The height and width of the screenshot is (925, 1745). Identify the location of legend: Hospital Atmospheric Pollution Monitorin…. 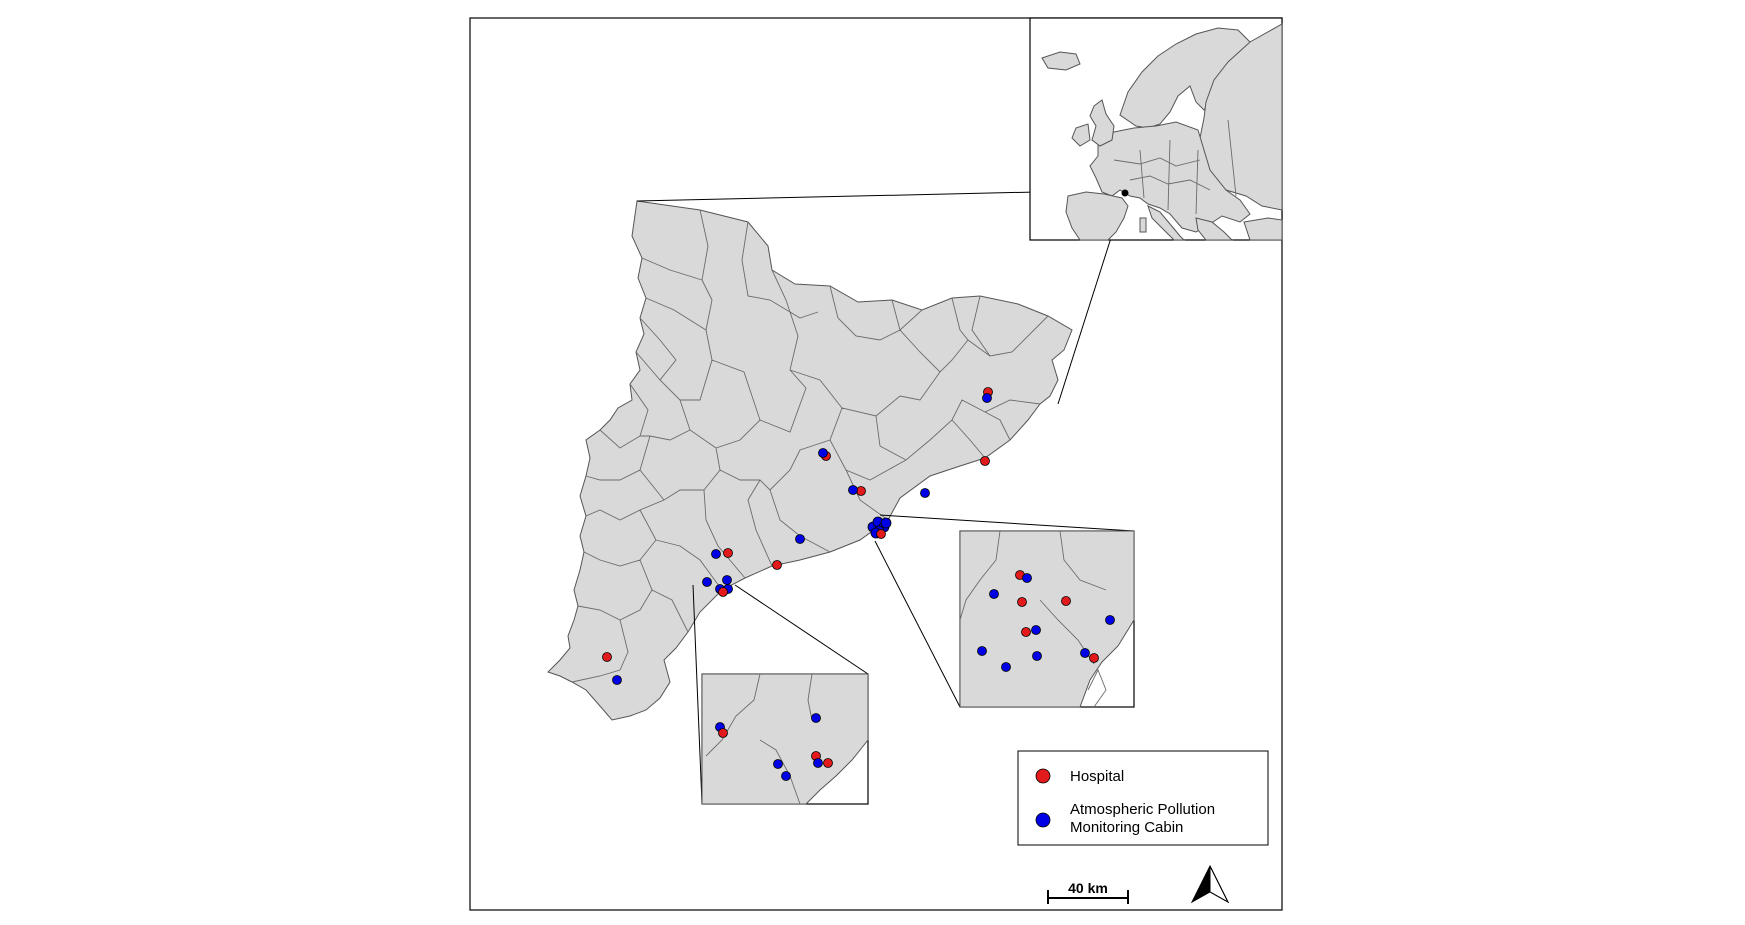
(1143, 798).